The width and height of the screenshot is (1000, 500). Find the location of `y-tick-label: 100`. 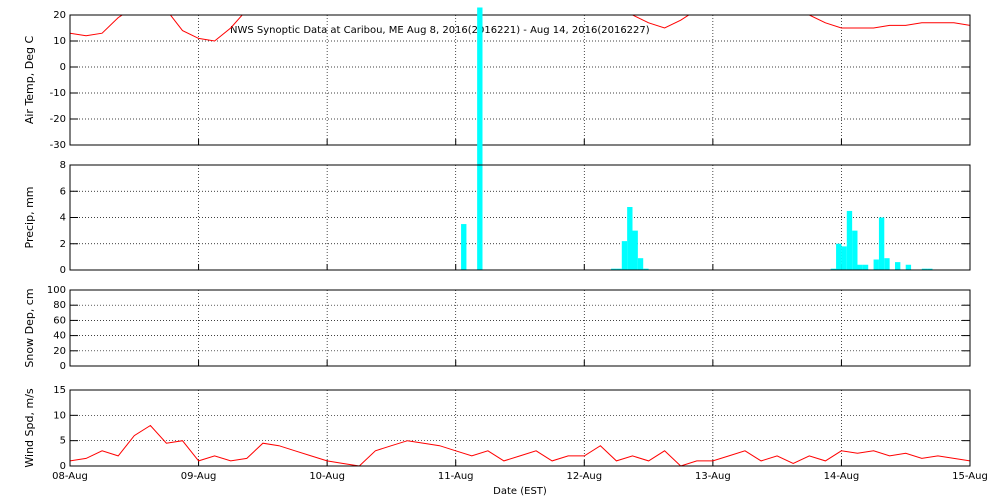

y-tick-label: 100 is located at coordinates (56, 290).